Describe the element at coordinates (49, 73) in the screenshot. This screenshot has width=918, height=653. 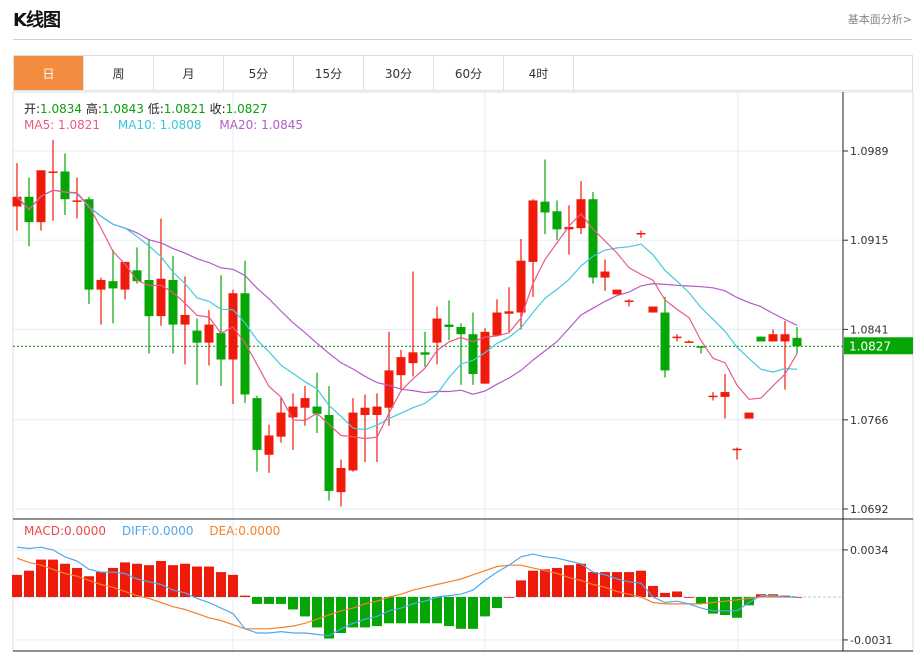
I see `tab-day: 日` at that location.